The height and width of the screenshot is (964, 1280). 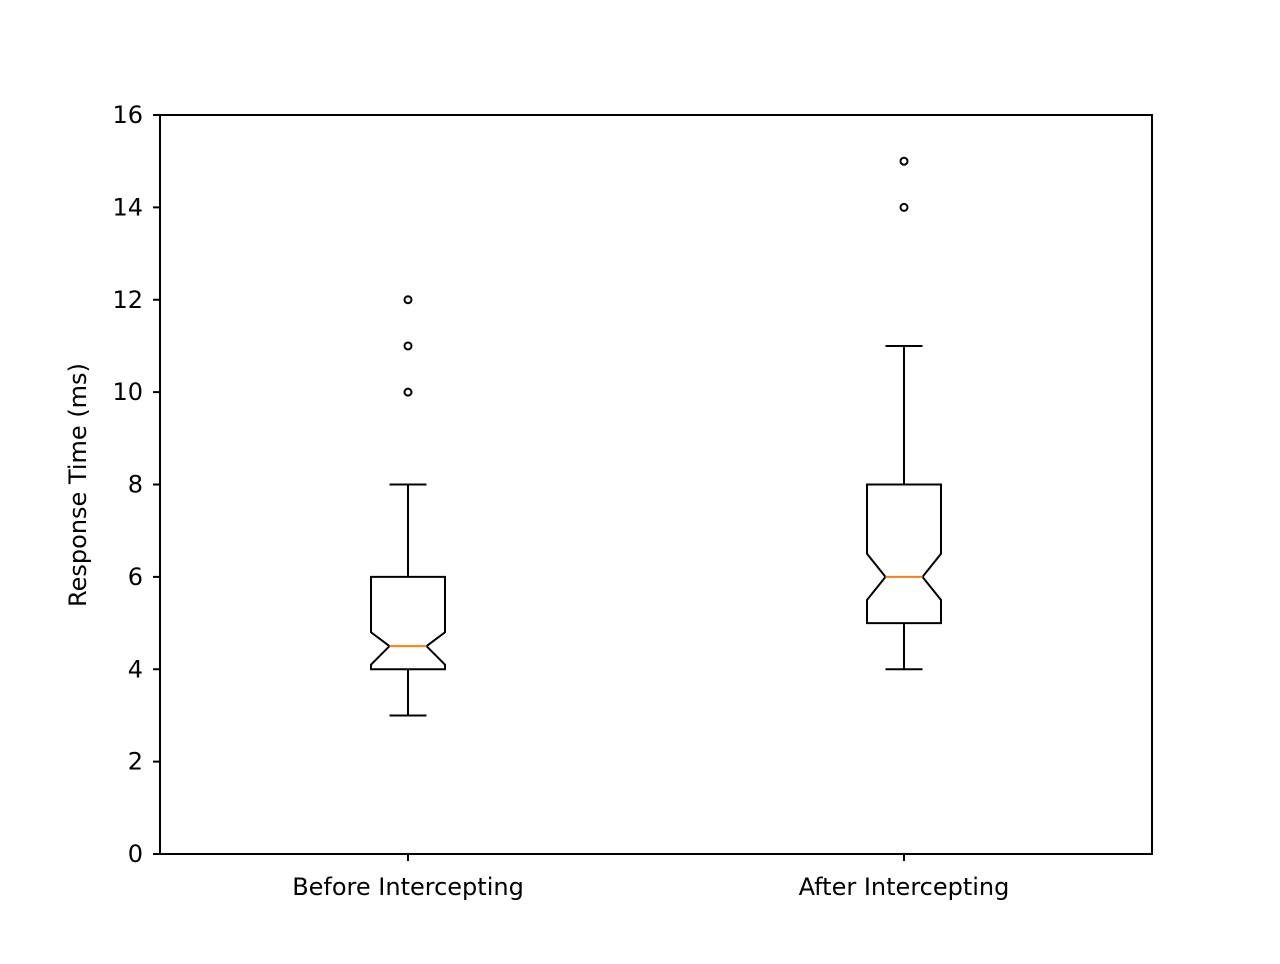 What do you see at coordinates (135, 577) in the screenshot?
I see `y-tick-label: 6` at bounding box center [135, 577].